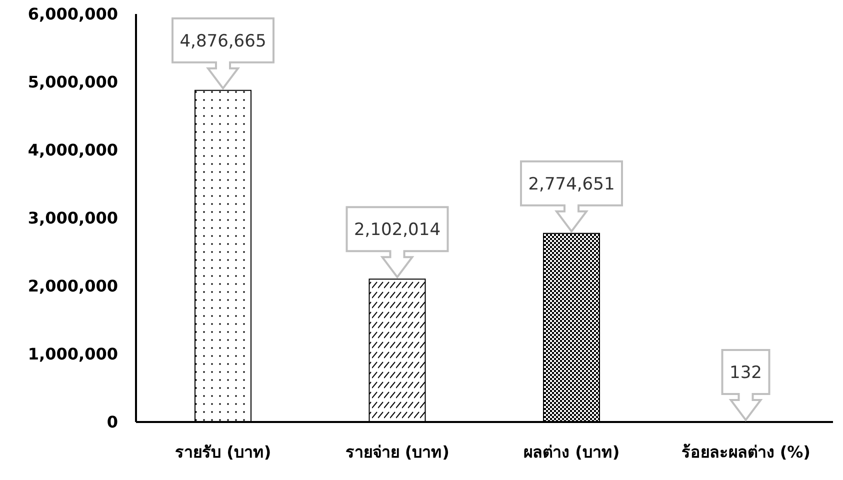  Describe the element at coordinates (73, 14) in the screenshot. I see `y-tick-label: 6,000,000` at that location.